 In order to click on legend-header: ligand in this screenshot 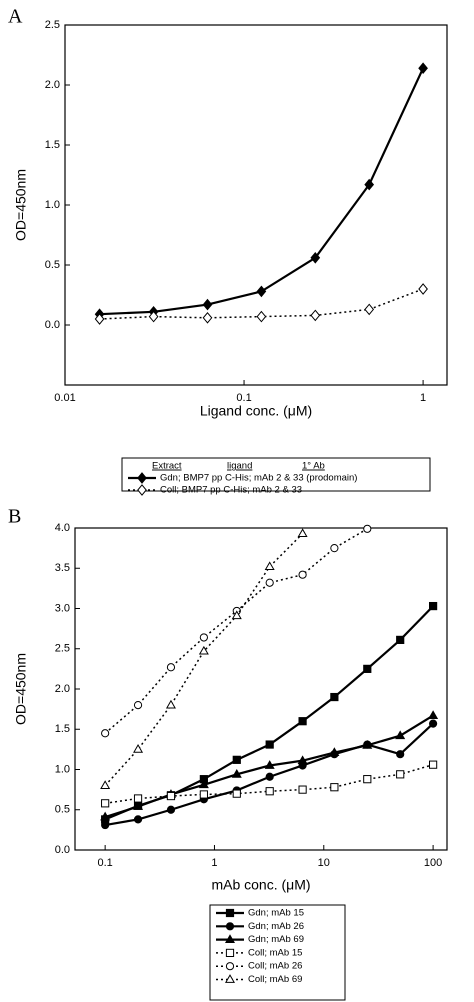, I will do `click(239, 466)`.